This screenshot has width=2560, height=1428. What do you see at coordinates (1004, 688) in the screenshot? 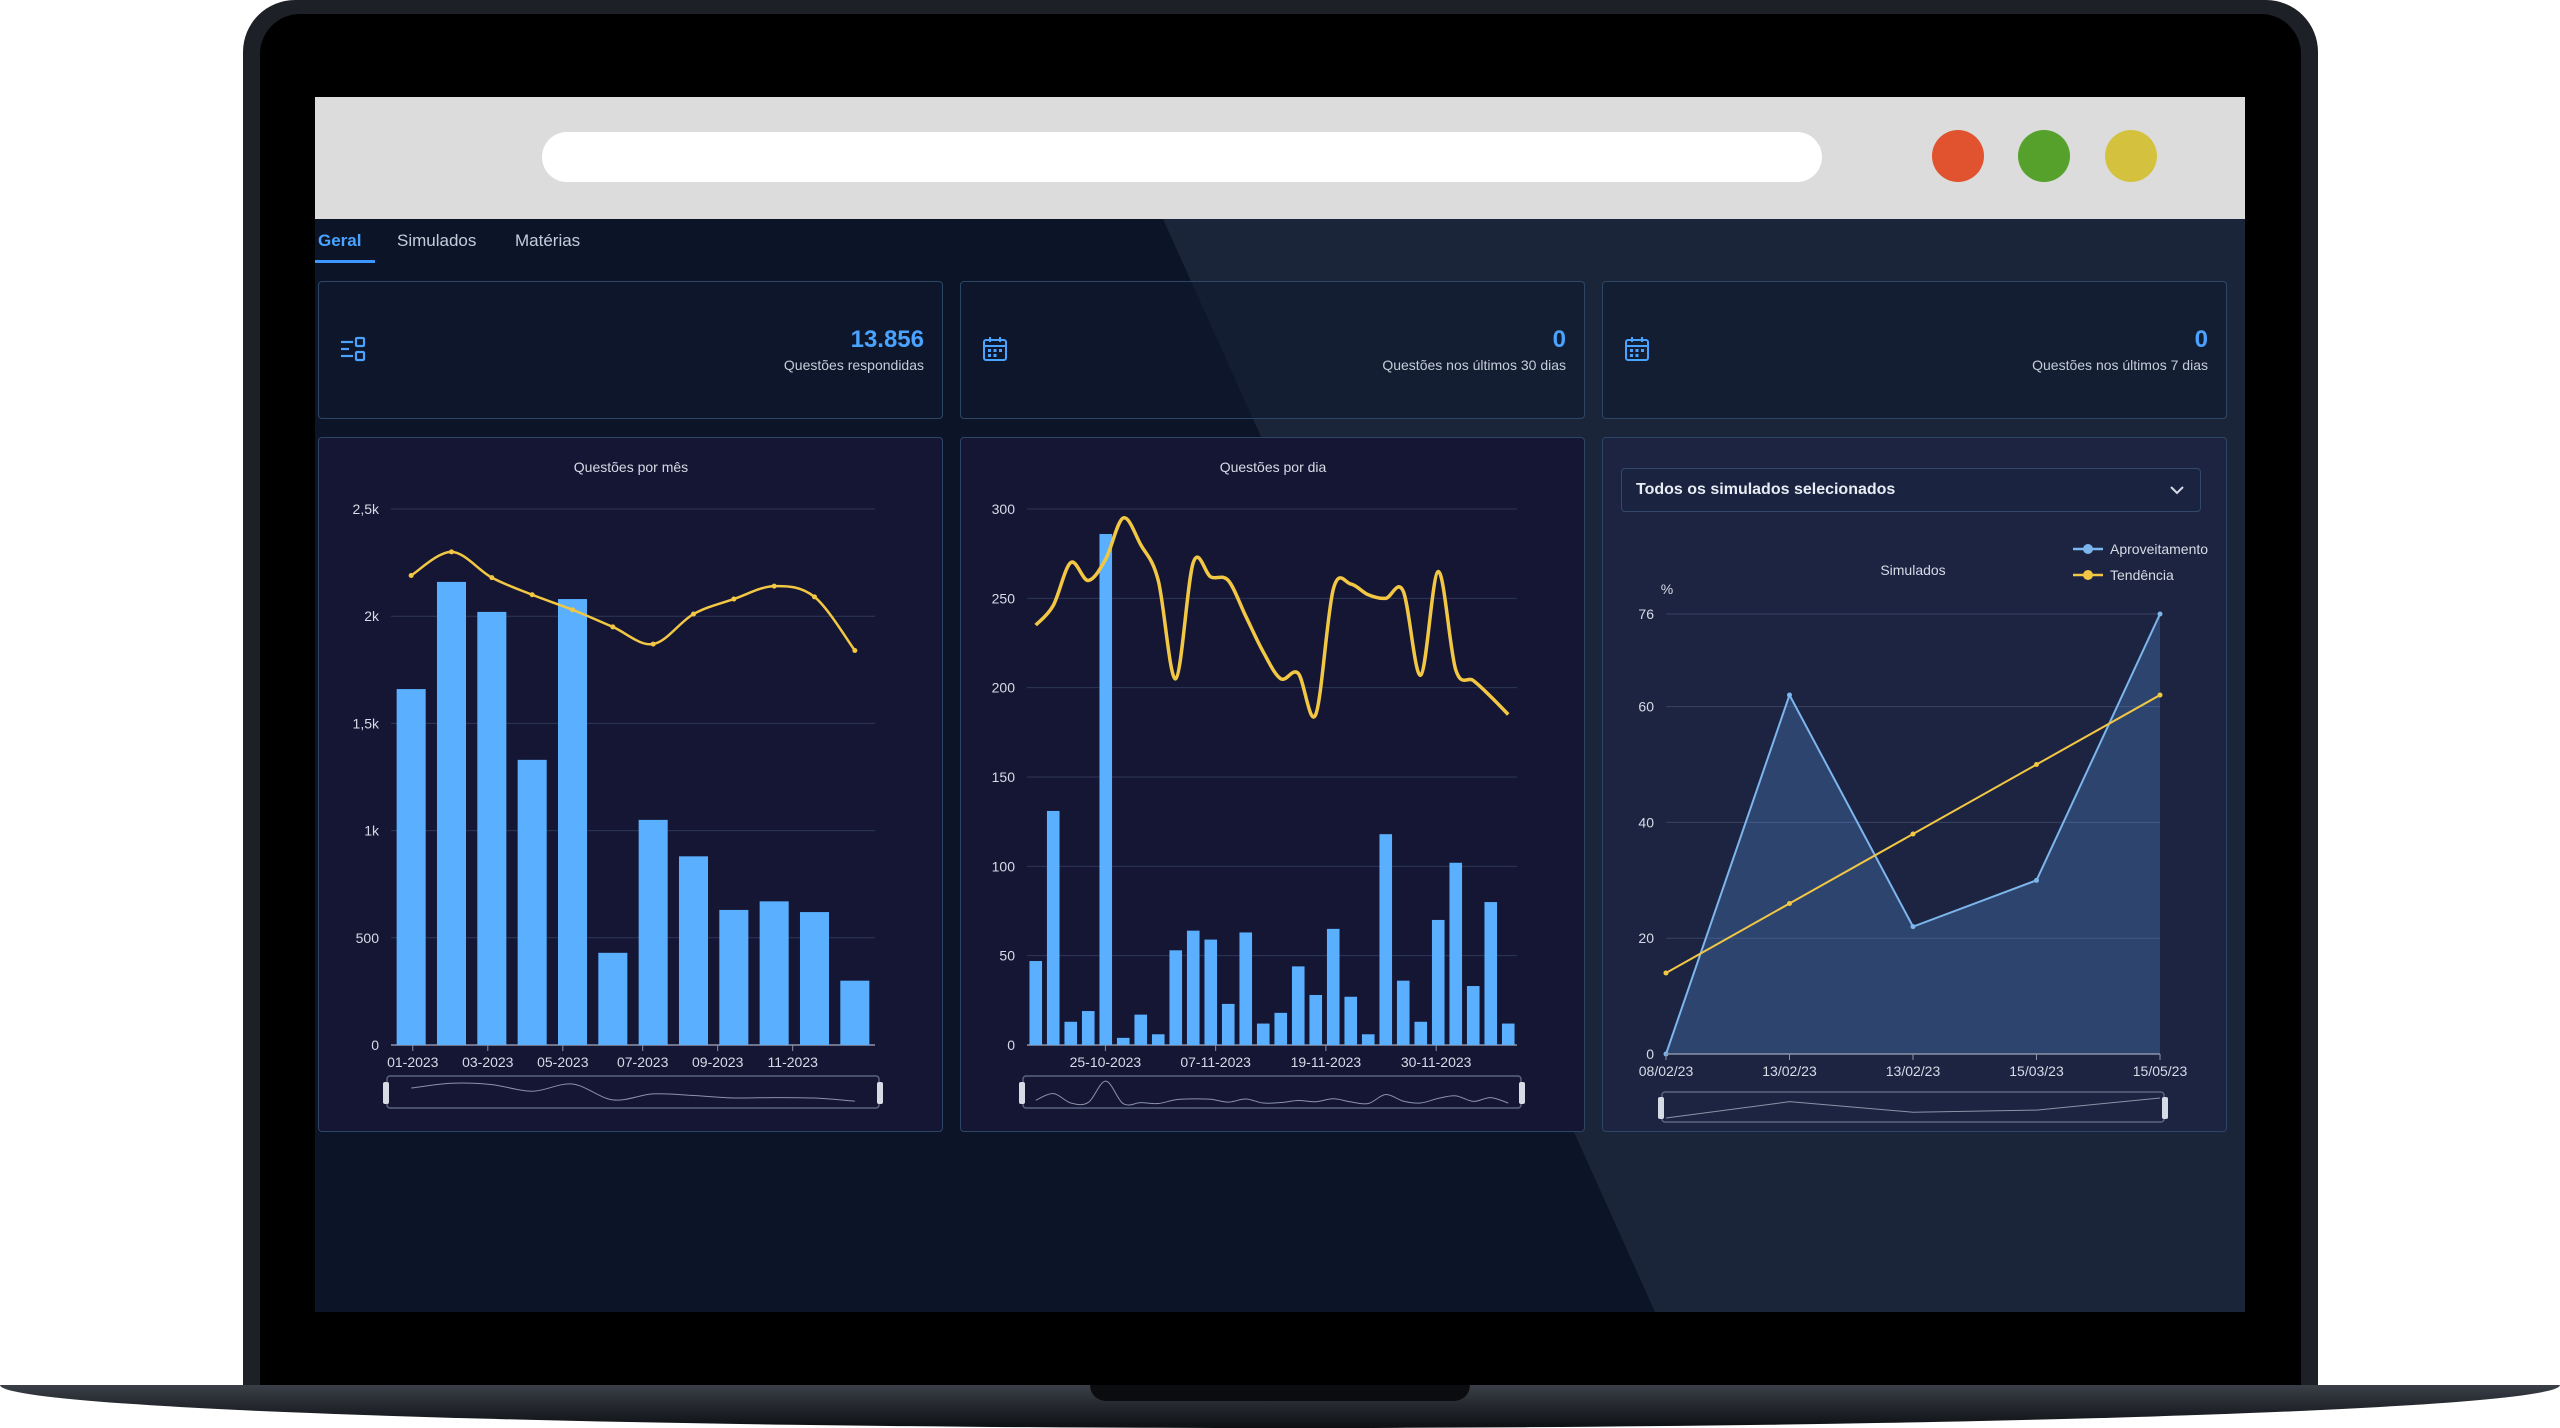
I see `y-tick-label: 200` at bounding box center [1004, 688].